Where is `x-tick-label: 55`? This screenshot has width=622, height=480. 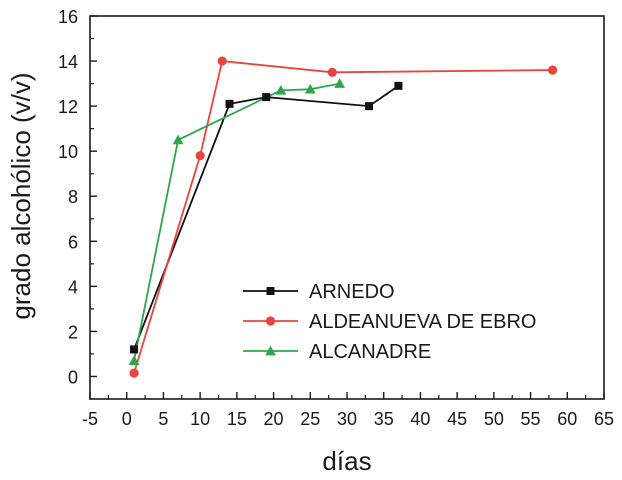 x-tick-label: 55 is located at coordinates (531, 419).